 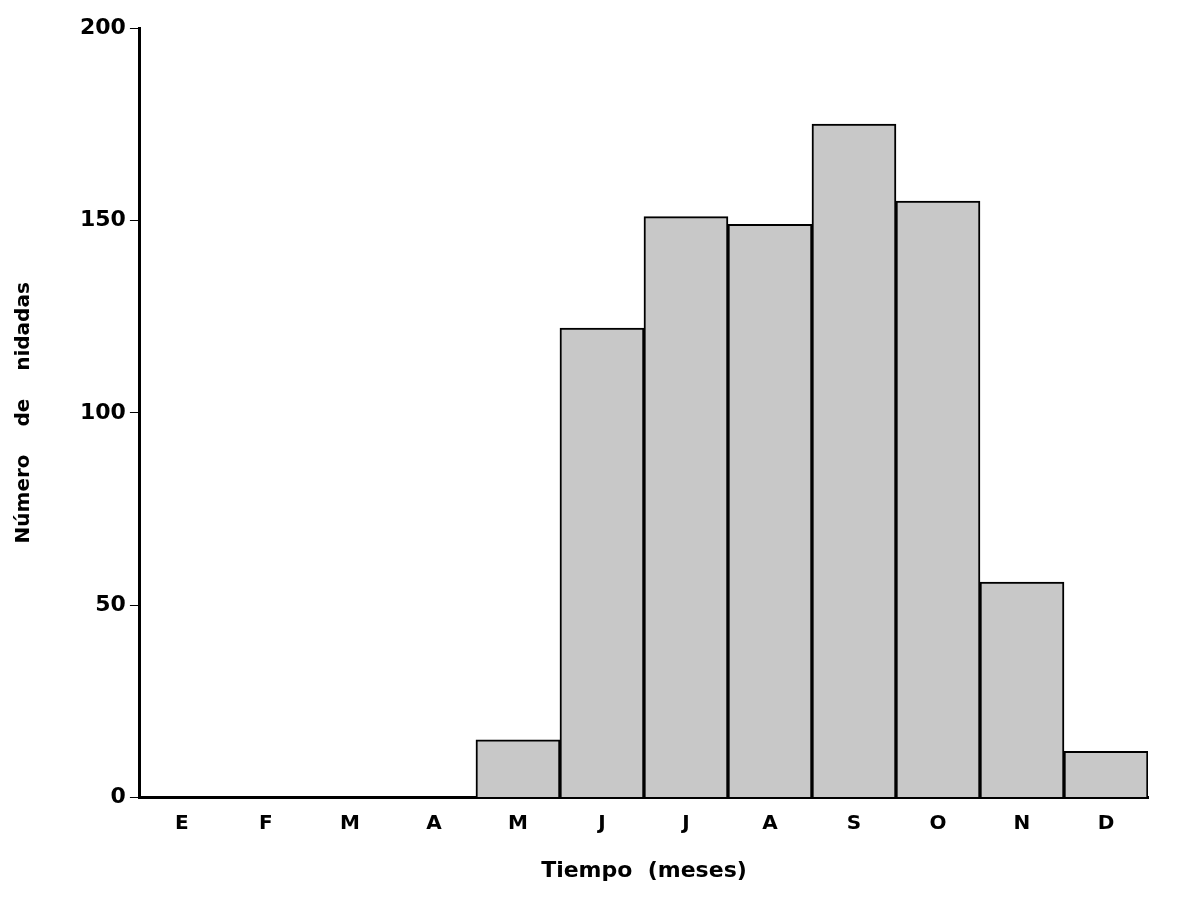 What do you see at coordinates (854, 821) in the screenshot?
I see `x-tick-label: S` at bounding box center [854, 821].